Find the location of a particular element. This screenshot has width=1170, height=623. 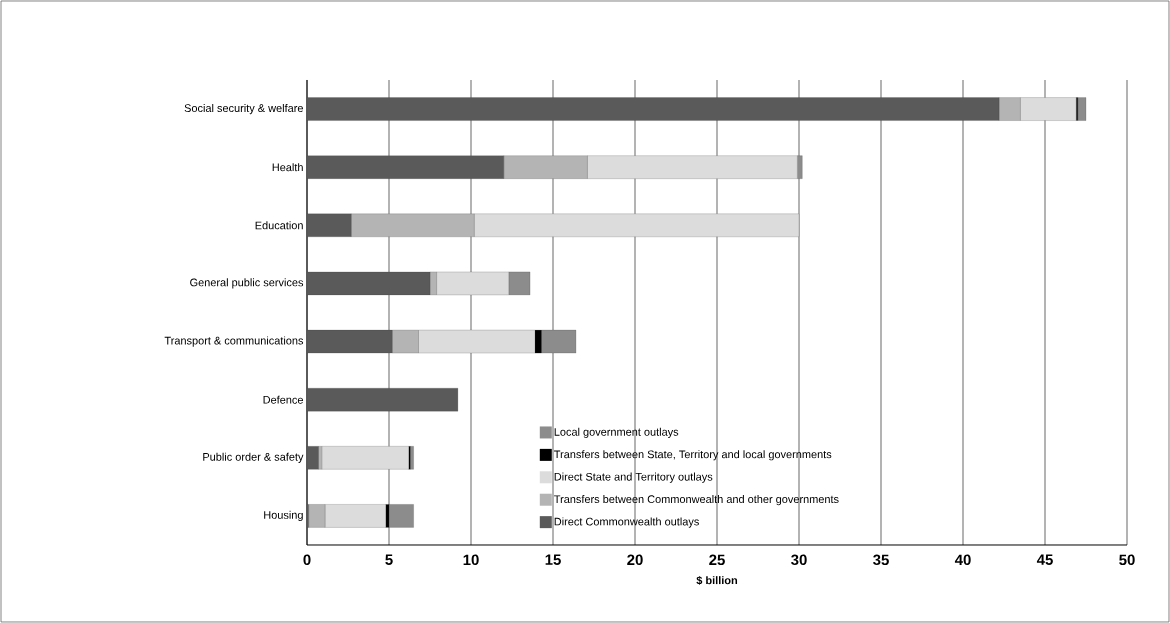

legend-label: Transfers between State, Territory and local governments is located at coordinates (693, 455).